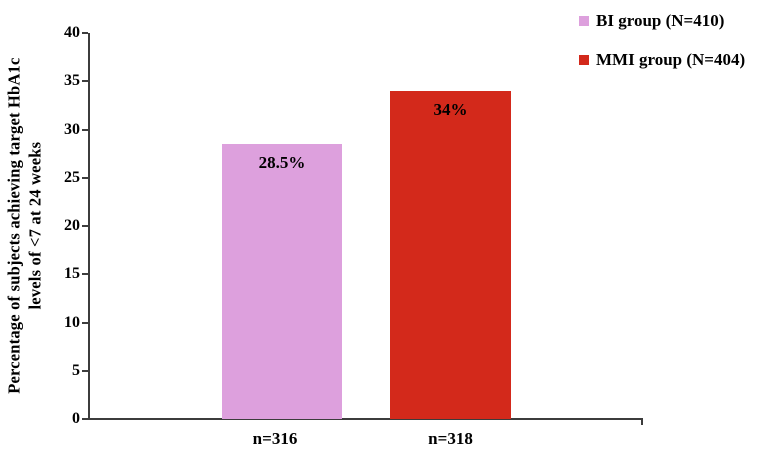 This screenshot has width=759, height=458. I want to click on legend-swatch-mmi-icon, so click(584, 60).